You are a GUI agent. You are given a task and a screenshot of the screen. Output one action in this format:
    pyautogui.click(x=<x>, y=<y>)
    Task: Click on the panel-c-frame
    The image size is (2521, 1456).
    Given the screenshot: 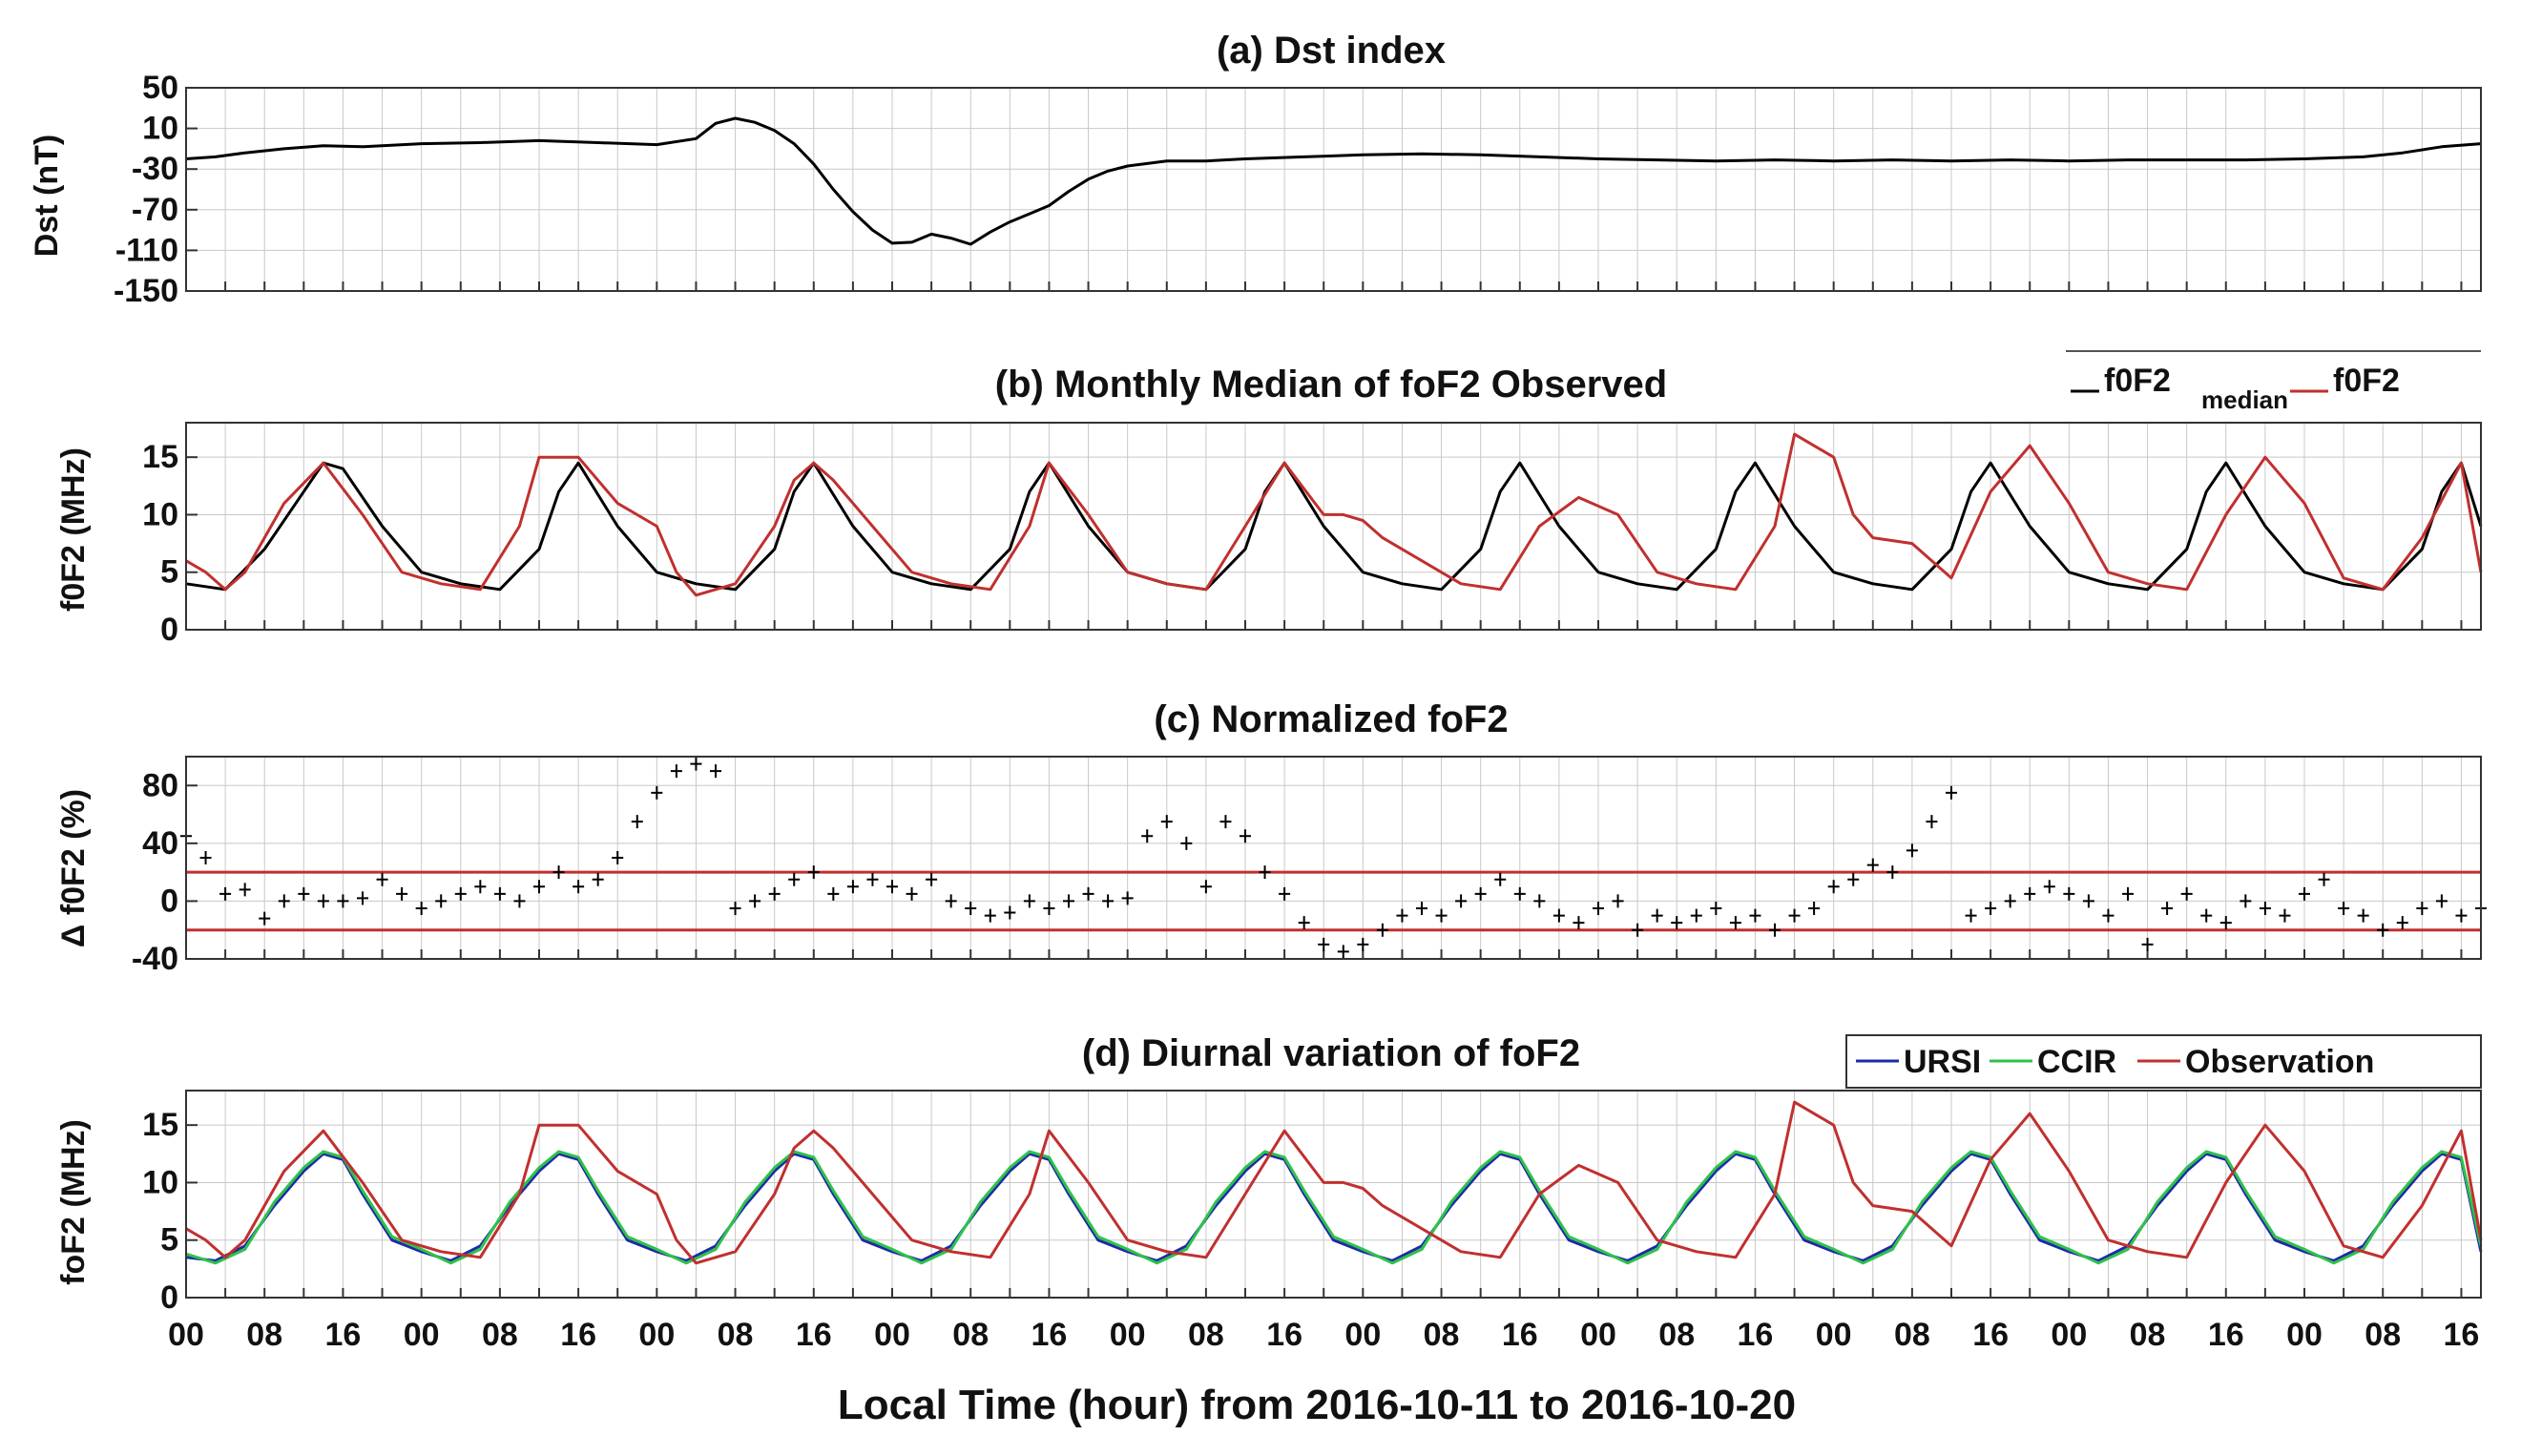 What is the action you would take?
    pyautogui.click(x=1333, y=858)
    